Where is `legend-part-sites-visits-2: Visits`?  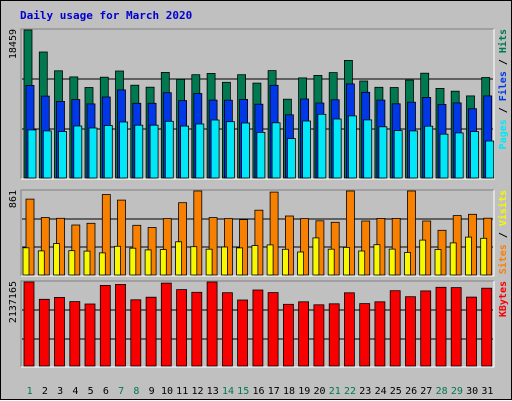 legend-part-sites-visits-2: Visits is located at coordinates (503, 208).